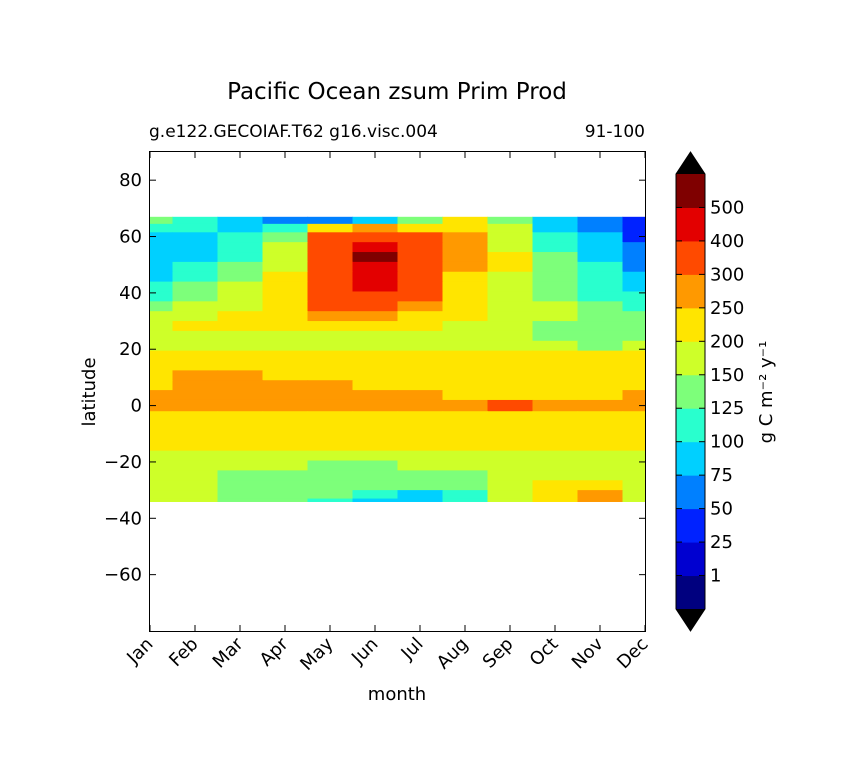 The width and height of the screenshot is (858, 783). What do you see at coordinates (89, 391) in the screenshot?
I see `y-axis-label: latitude` at bounding box center [89, 391].